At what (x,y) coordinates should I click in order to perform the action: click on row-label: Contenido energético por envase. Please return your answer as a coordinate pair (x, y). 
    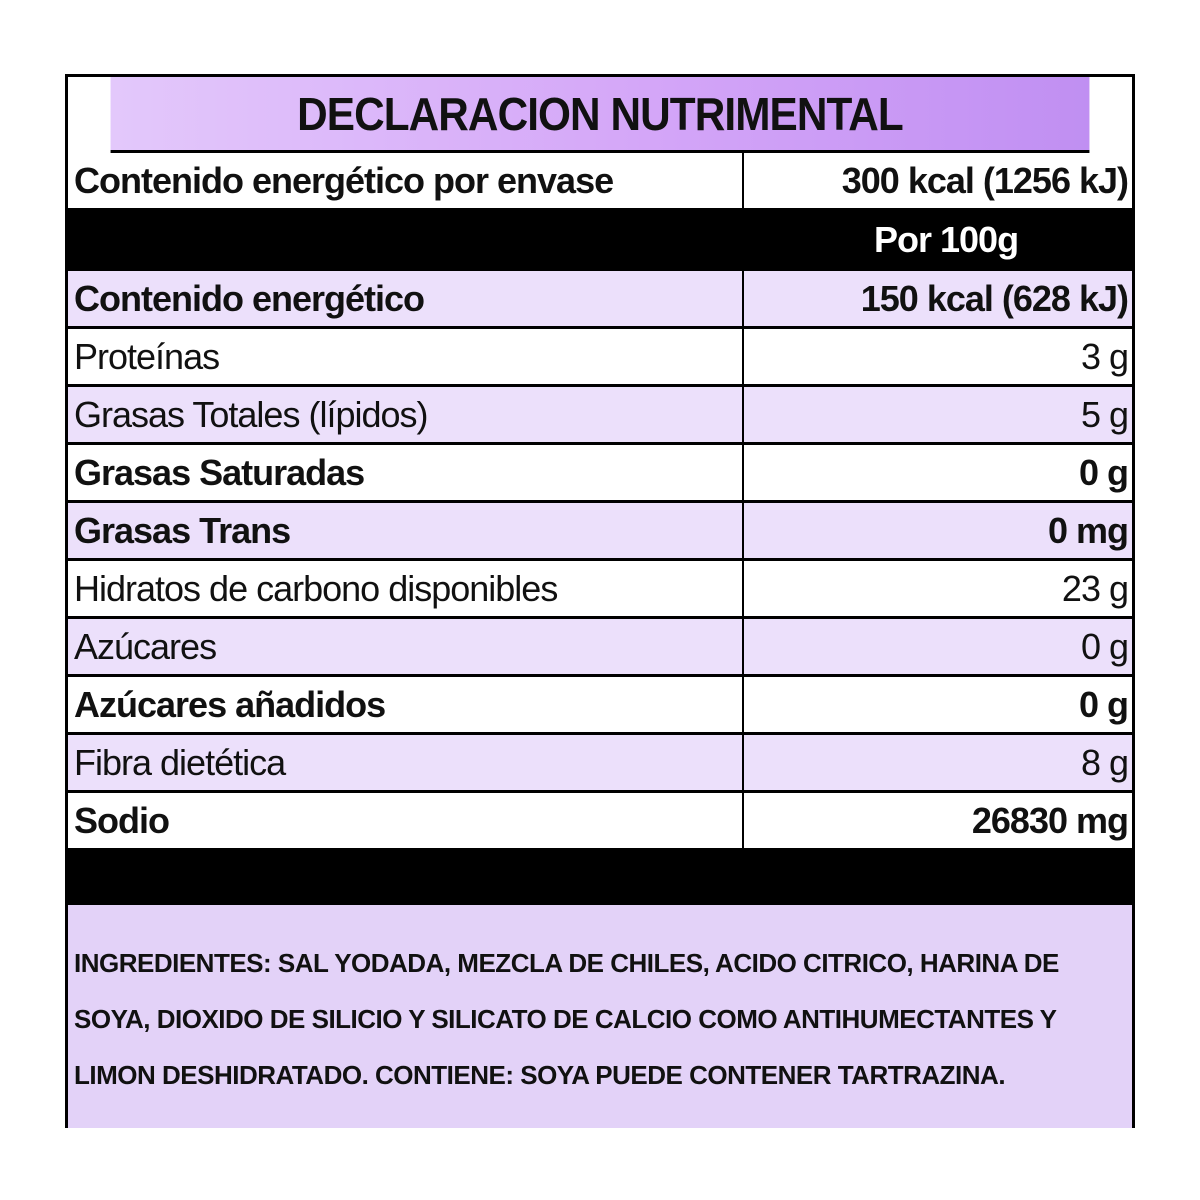
    Looking at the image, I should click on (406, 180).